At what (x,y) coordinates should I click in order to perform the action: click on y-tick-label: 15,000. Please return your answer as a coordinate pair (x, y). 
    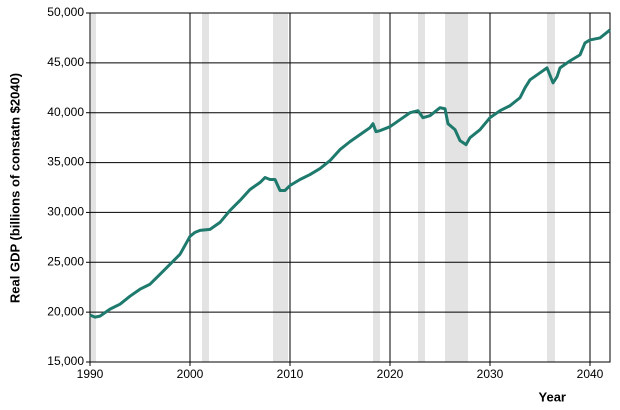
    Looking at the image, I should click on (65, 361).